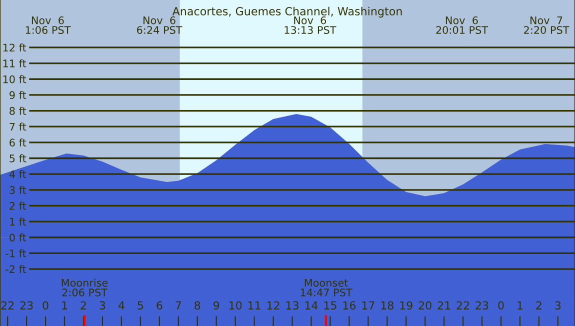 Image resolution: width=575 pixels, height=326 pixels. What do you see at coordinates (14, 79) in the screenshot?
I see `y-tick-label: 10 ft` at bounding box center [14, 79].